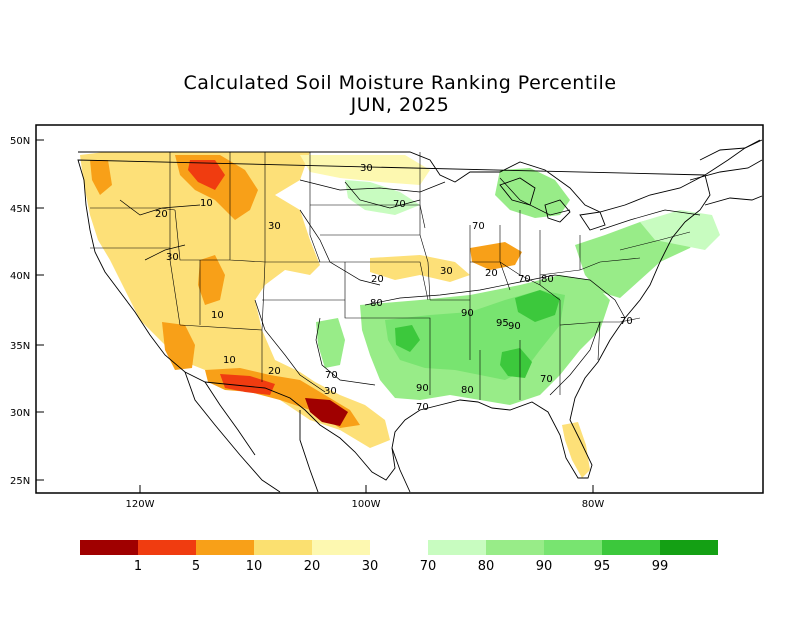 The image size is (800, 618). Describe the element at coordinates (178, 346) in the screenshot. I see `dry-area-arizona` at that location.